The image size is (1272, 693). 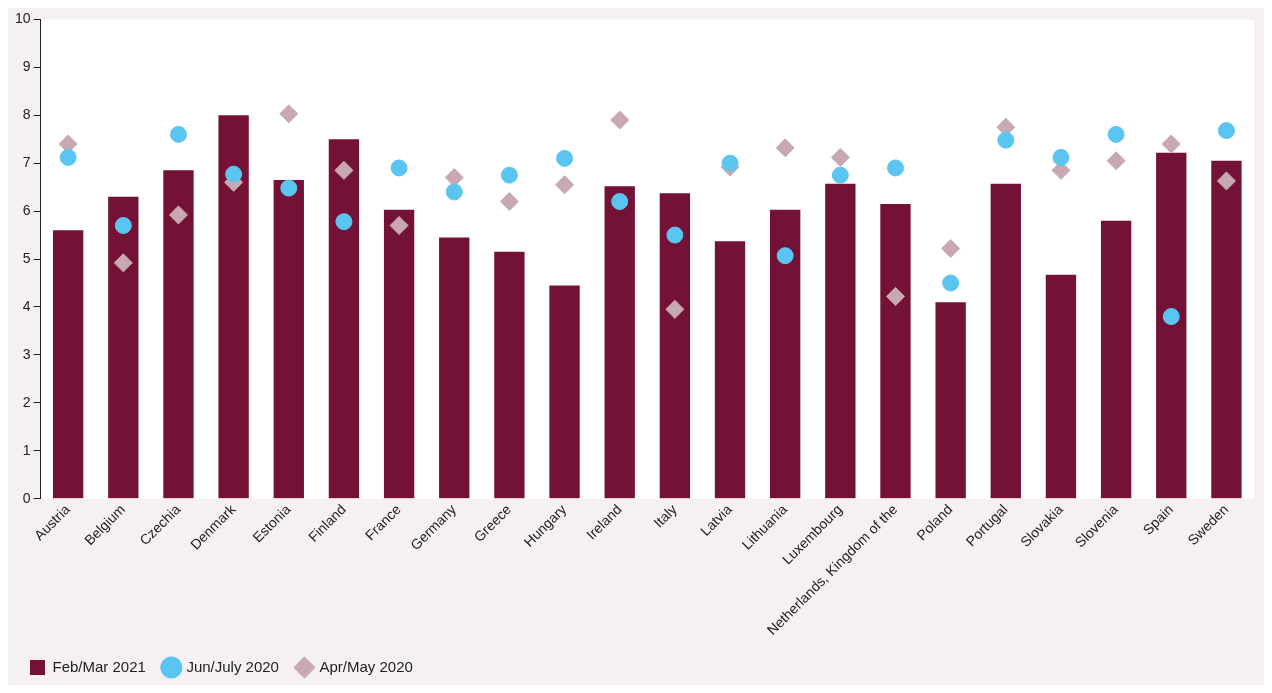 What do you see at coordinates (26, 257) in the screenshot?
I see `y-tick-label: 5` at bounding box center [26, 257].